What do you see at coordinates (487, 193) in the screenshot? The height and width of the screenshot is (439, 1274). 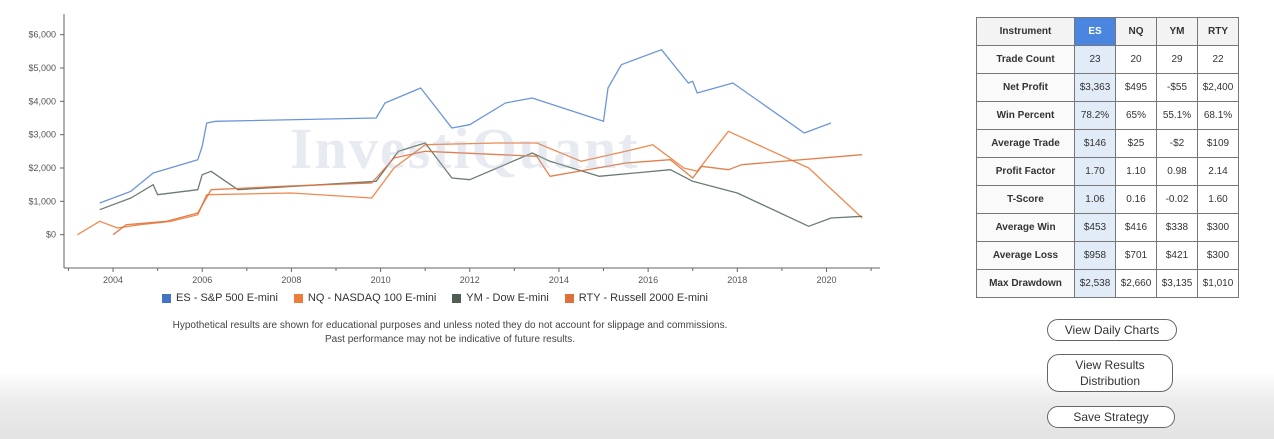 I see `series-line-rty` at bounding box center [487, 193].